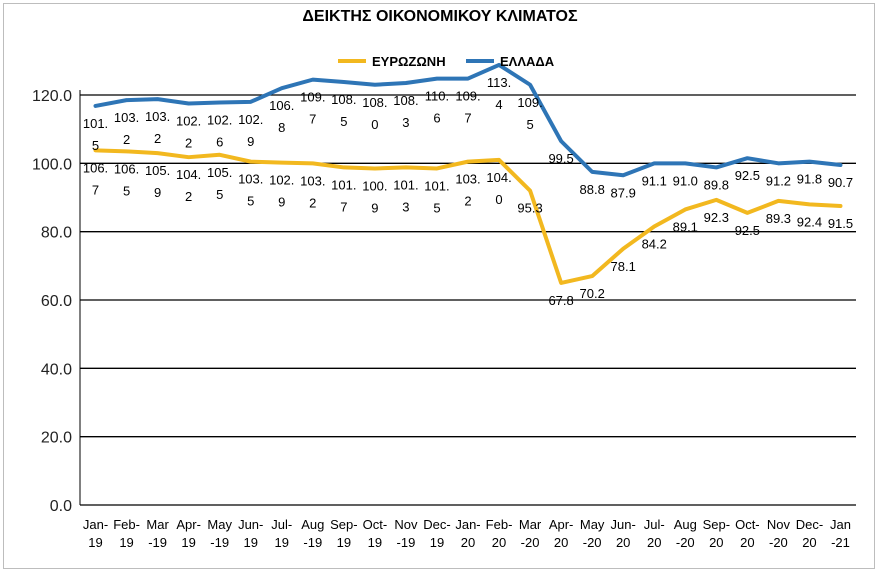 This screenshot has width=880, height=574. What do you see at coordinates (809, 179) in the screenshot?
I see `data-label: 91.8` at bounding box center [809, 179].